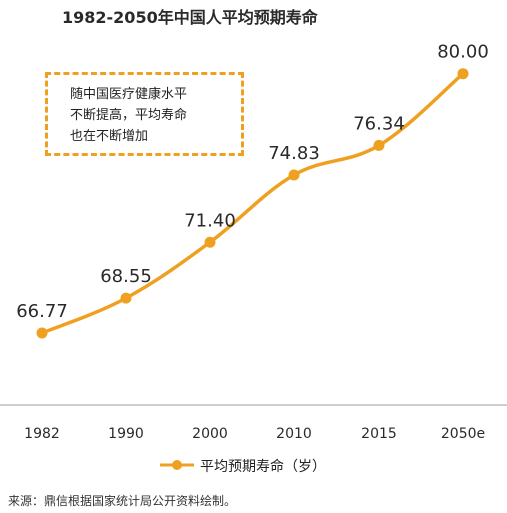  What do you see at coordinates (294, 153) in the screenshot?
I see `data-label: 74.83` at bounding box center [294, 153].